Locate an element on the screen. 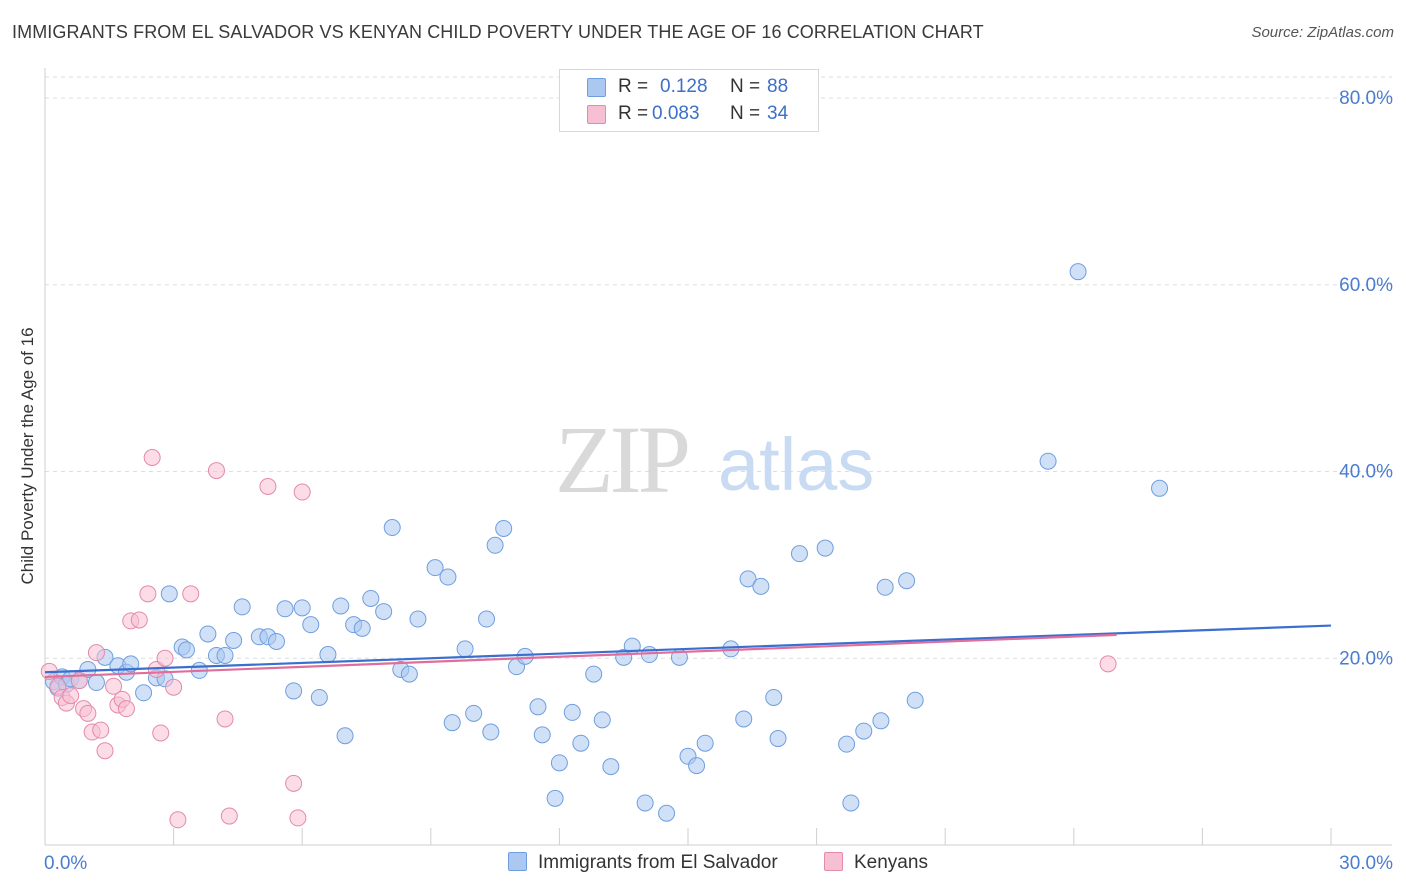 The image size is (1406, 892). watermark-atlas: atlas is located at coordinates (796, 464).